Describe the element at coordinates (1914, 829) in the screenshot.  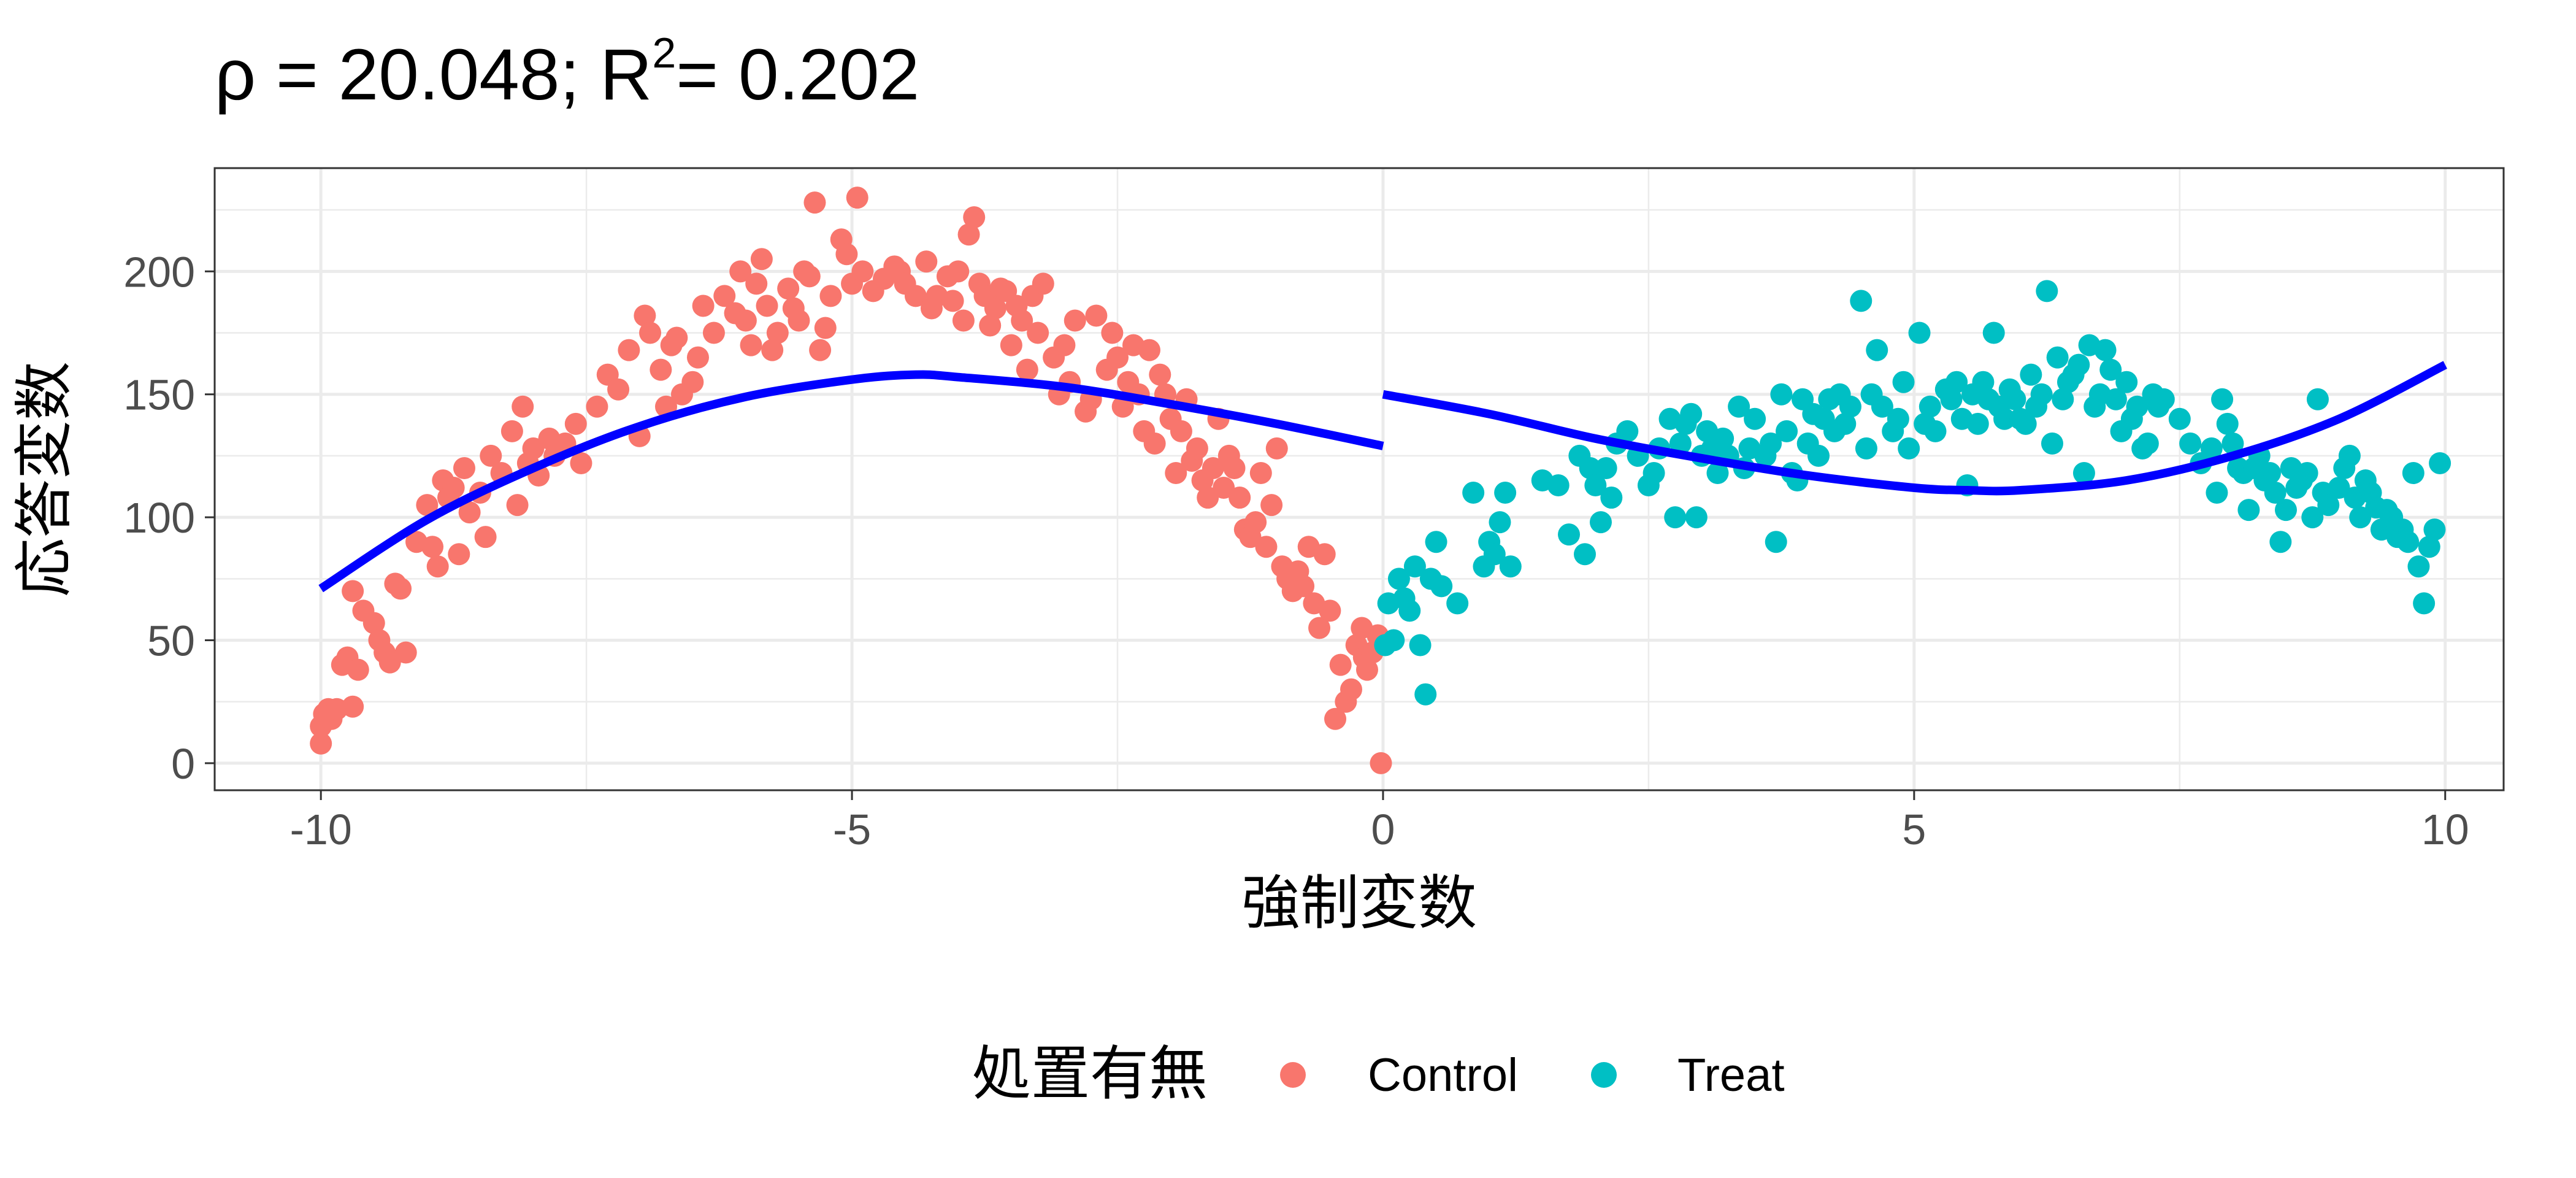
I see `x-tick-label: 5` at that location.